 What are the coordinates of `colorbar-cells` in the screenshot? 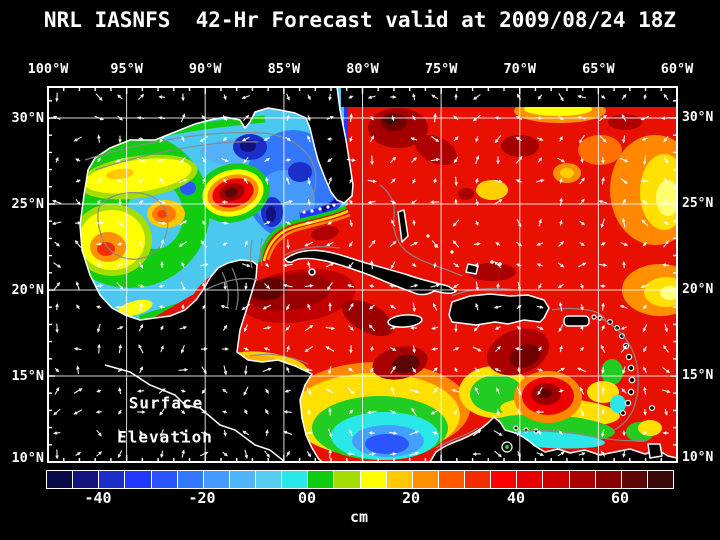 It's located at (360, 479).